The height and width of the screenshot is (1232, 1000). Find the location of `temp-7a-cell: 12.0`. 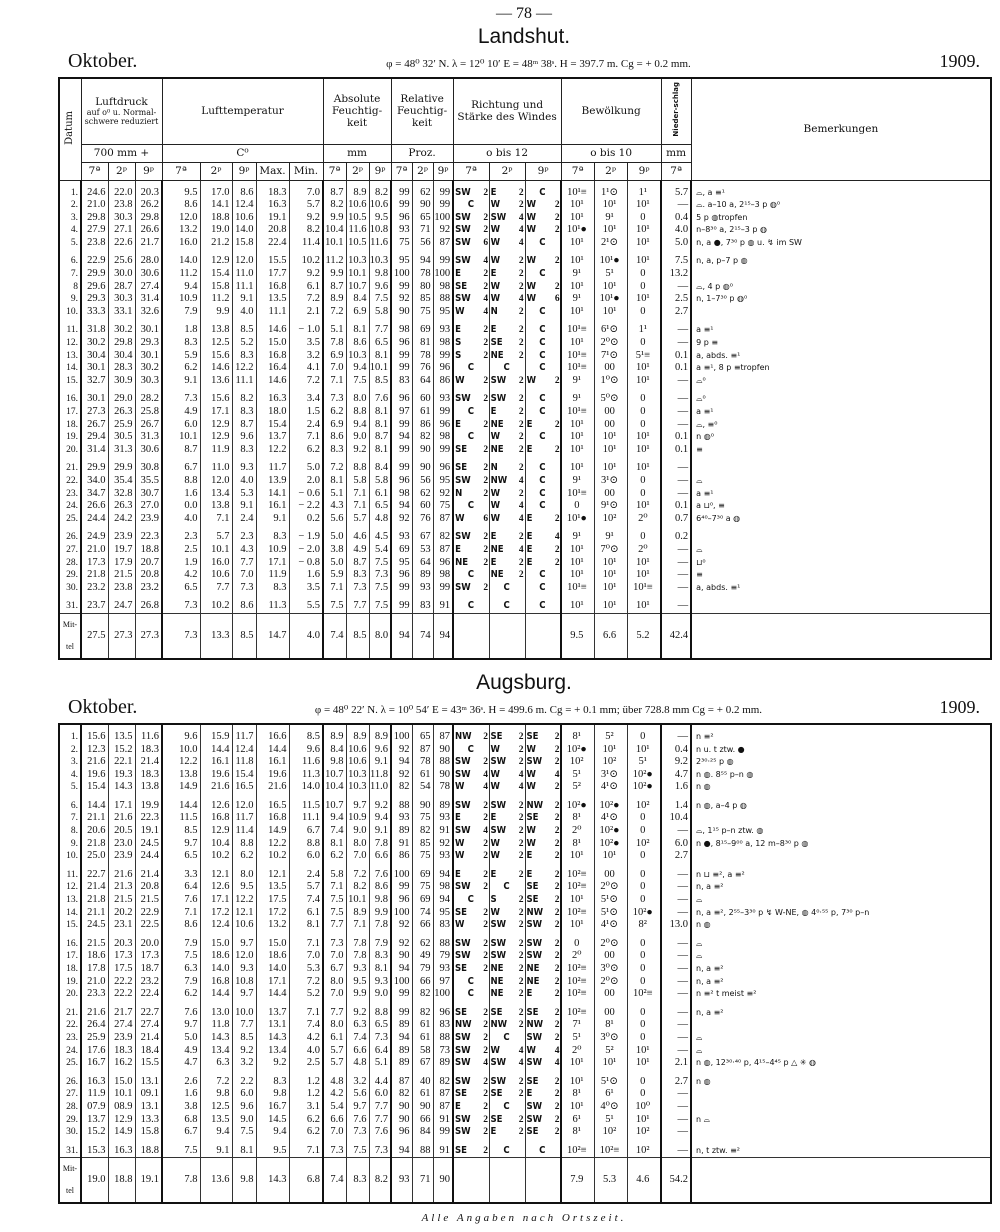

temp-7a-cell: 12.0 is located at coordinates (181, 218).